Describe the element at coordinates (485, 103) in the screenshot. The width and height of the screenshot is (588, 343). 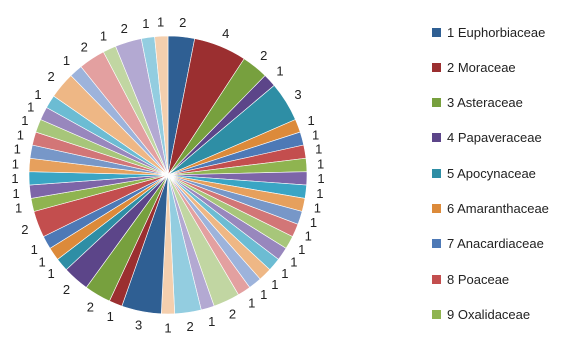
I see `legend-label: 3 Asteraceae` at that location.